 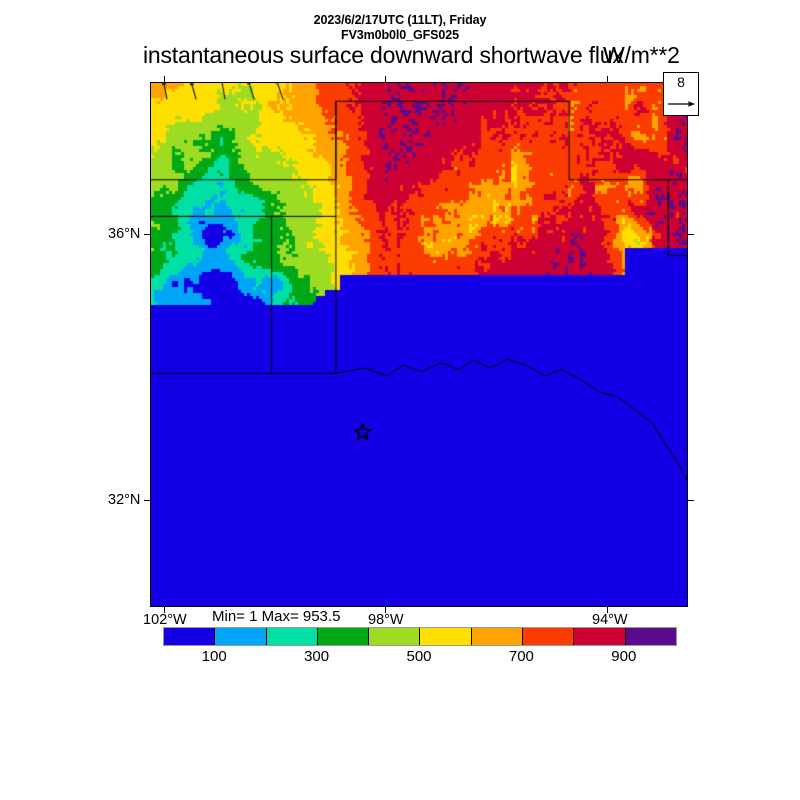 What do you see at coordinates (691, 500) in the screenshot?
I see `lat-tick-32-right` at bounding box center [691, 500].